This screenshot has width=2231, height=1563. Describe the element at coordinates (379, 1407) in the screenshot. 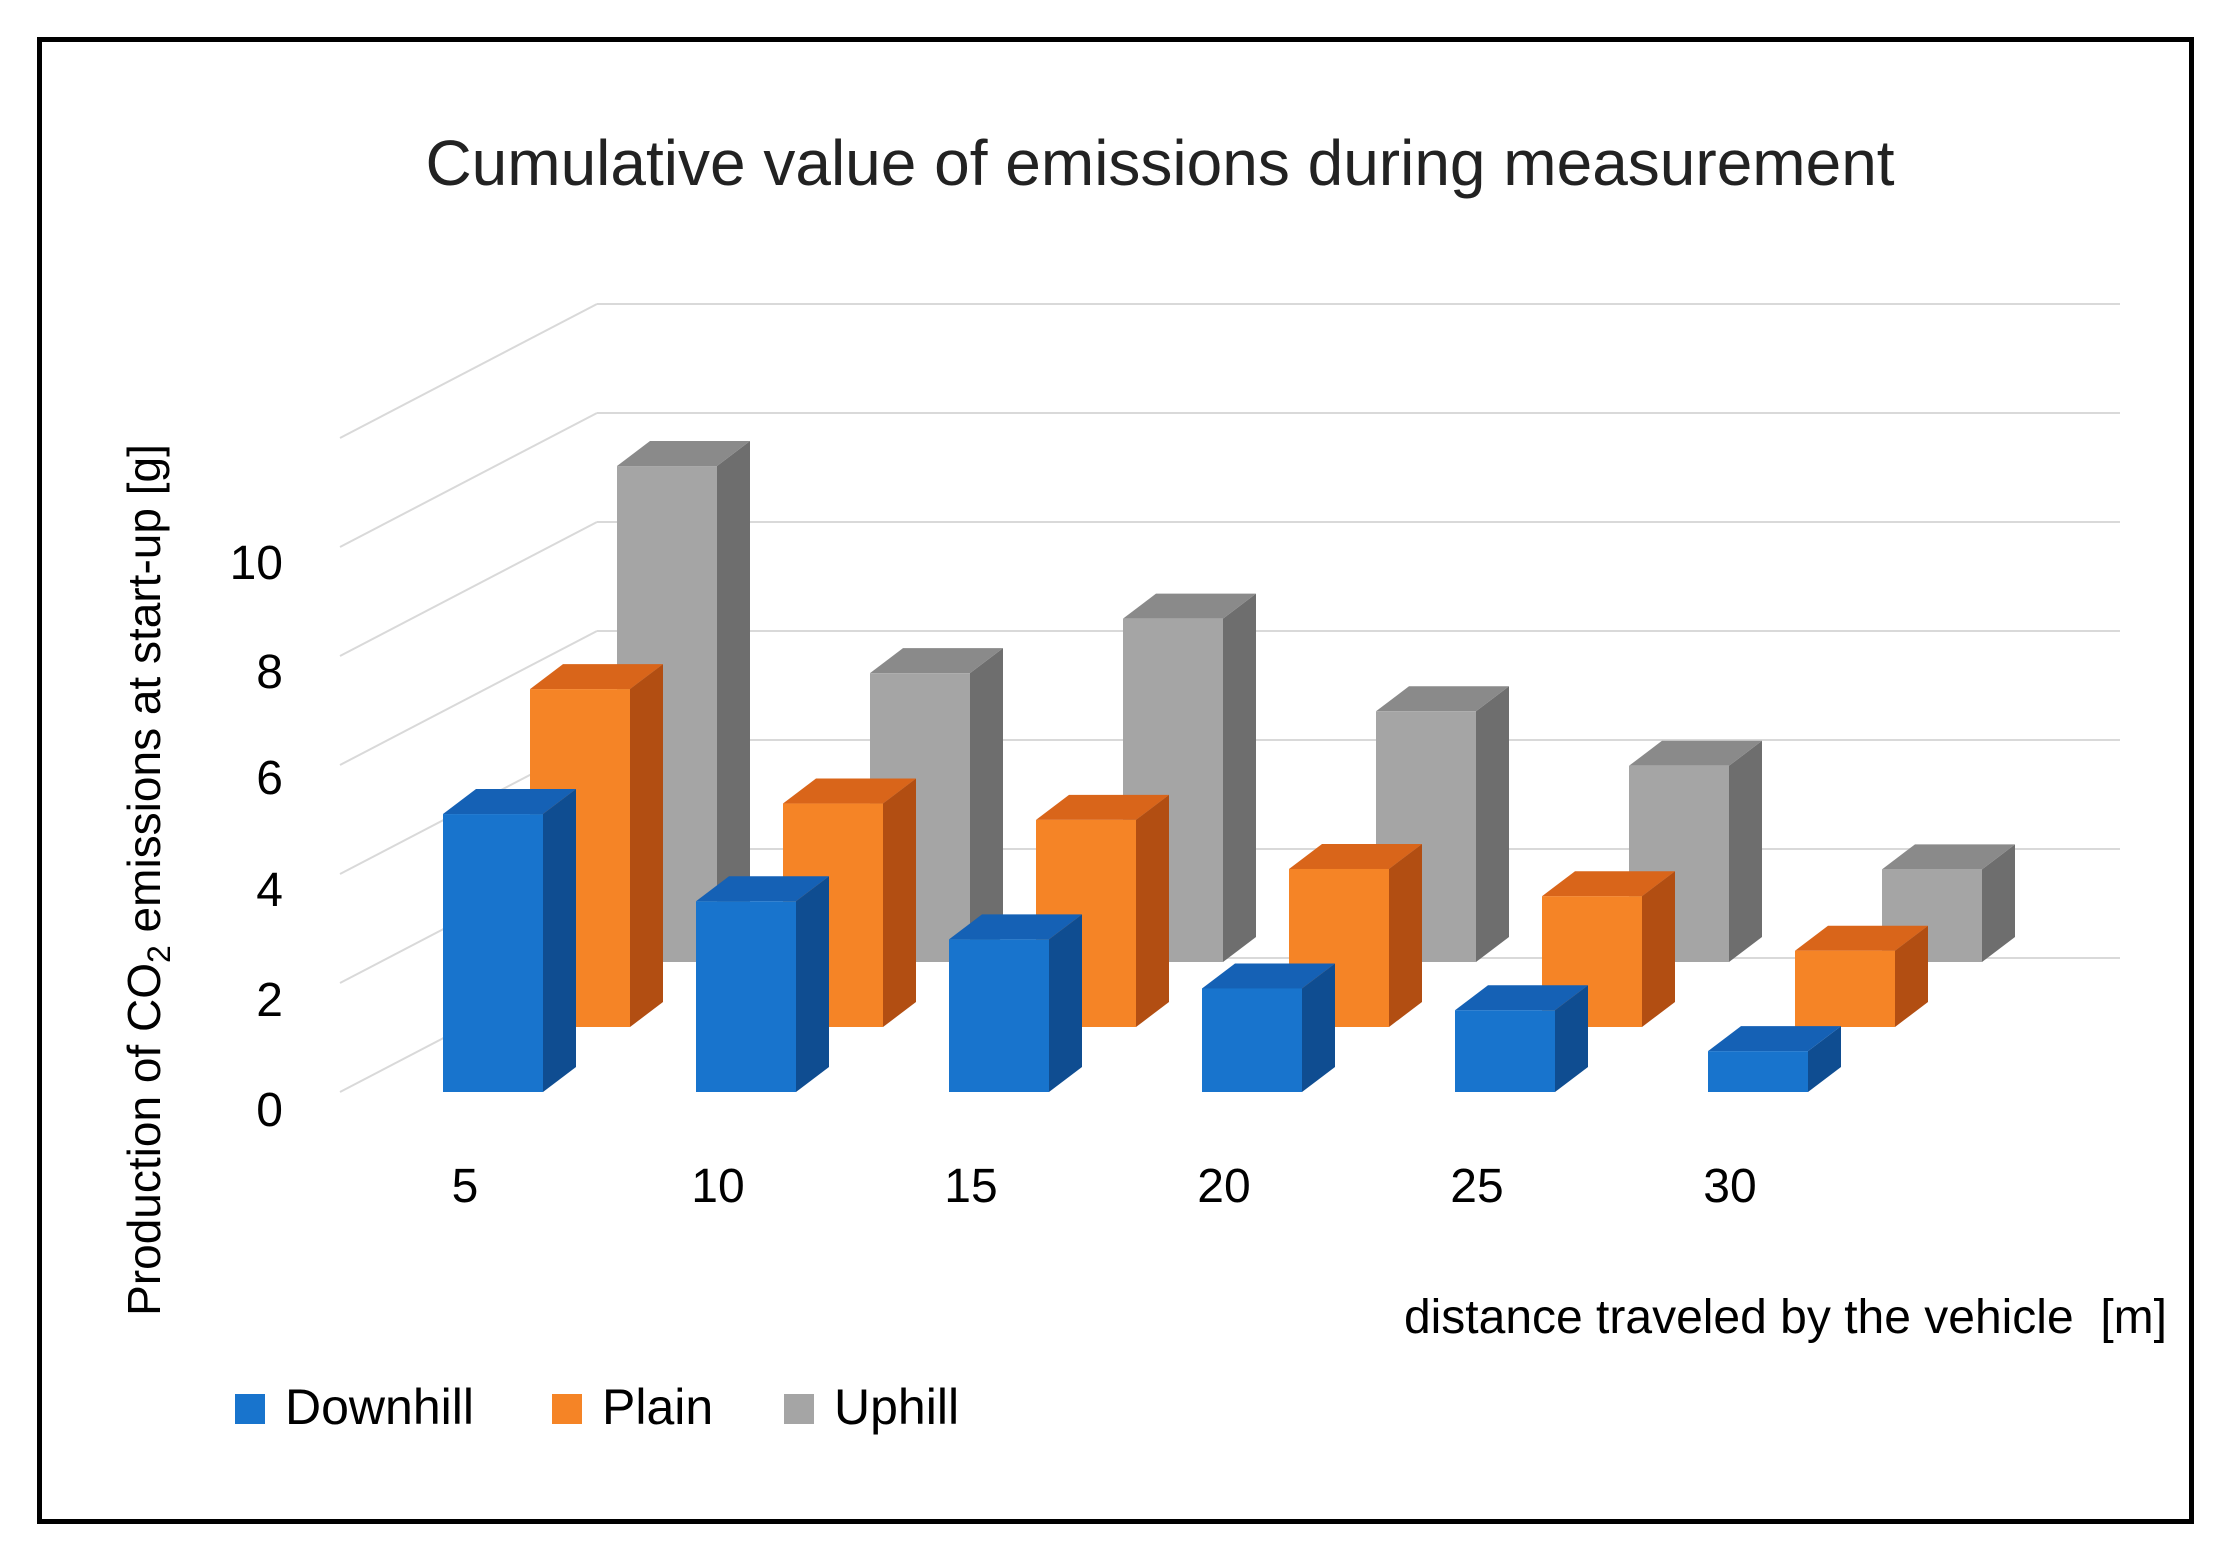

I see `legend-label: Downhill` at that location.